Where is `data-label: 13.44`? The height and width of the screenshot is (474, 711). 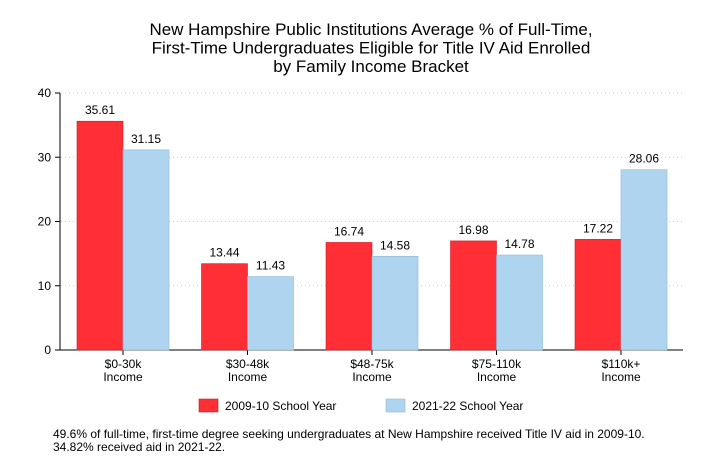 data-label: 13.44 is located at coordinates (224, 253).